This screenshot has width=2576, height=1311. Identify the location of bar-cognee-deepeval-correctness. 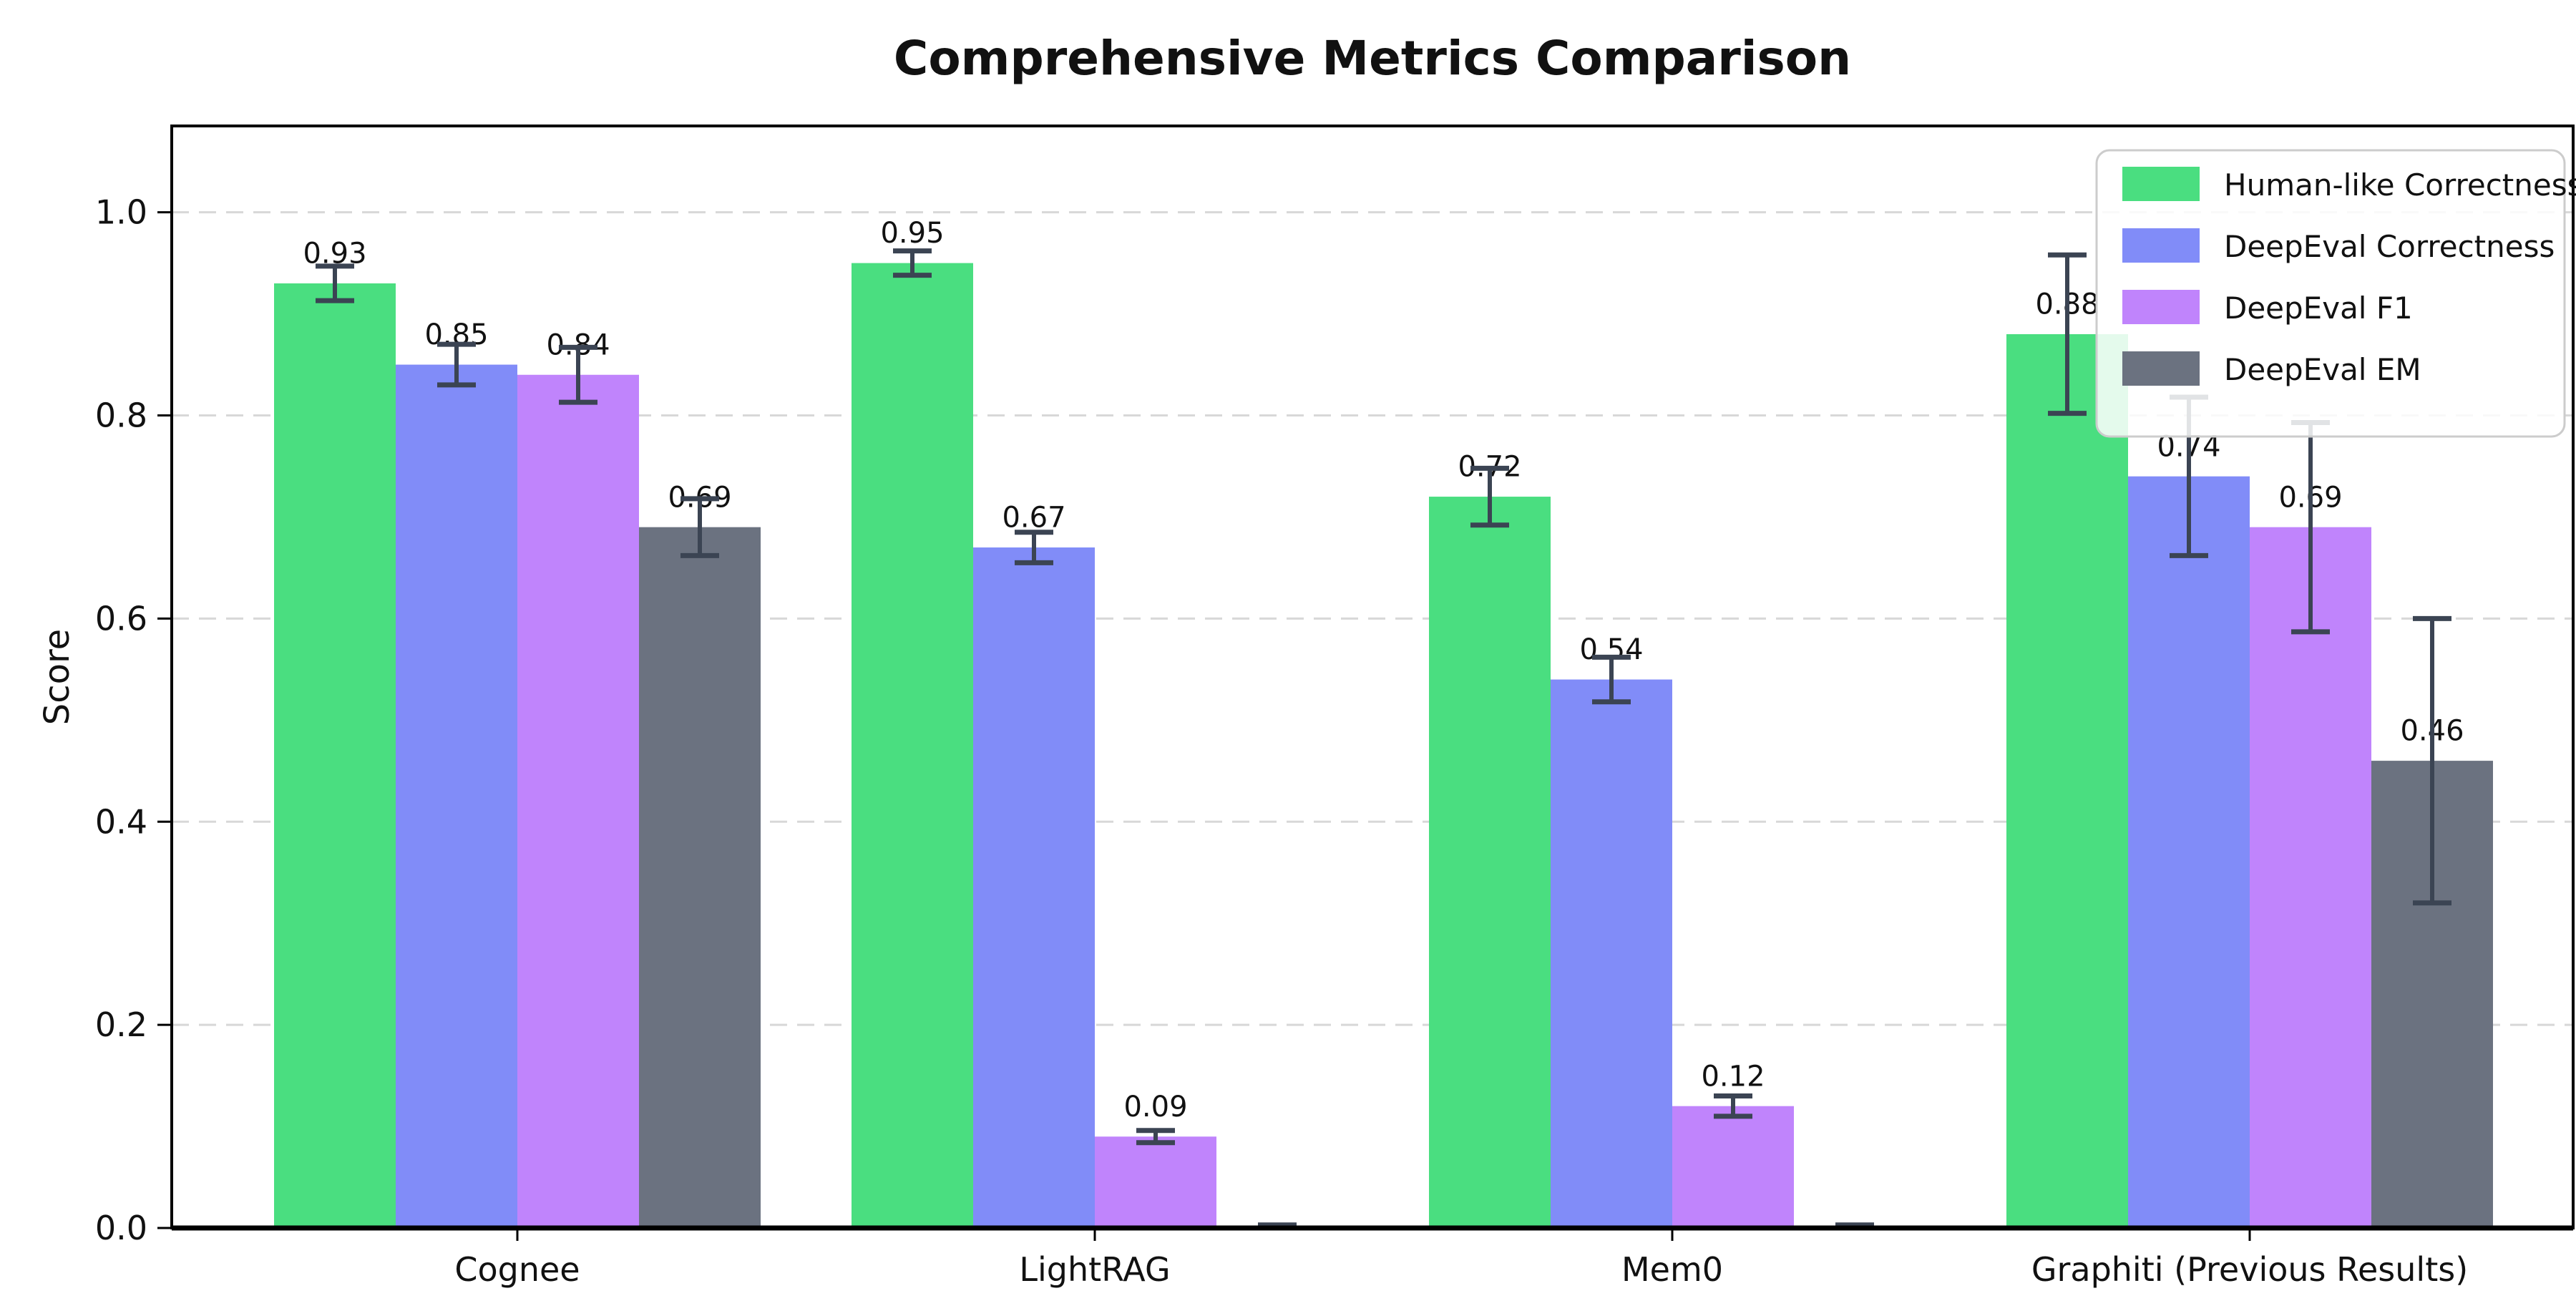
(456, 796).